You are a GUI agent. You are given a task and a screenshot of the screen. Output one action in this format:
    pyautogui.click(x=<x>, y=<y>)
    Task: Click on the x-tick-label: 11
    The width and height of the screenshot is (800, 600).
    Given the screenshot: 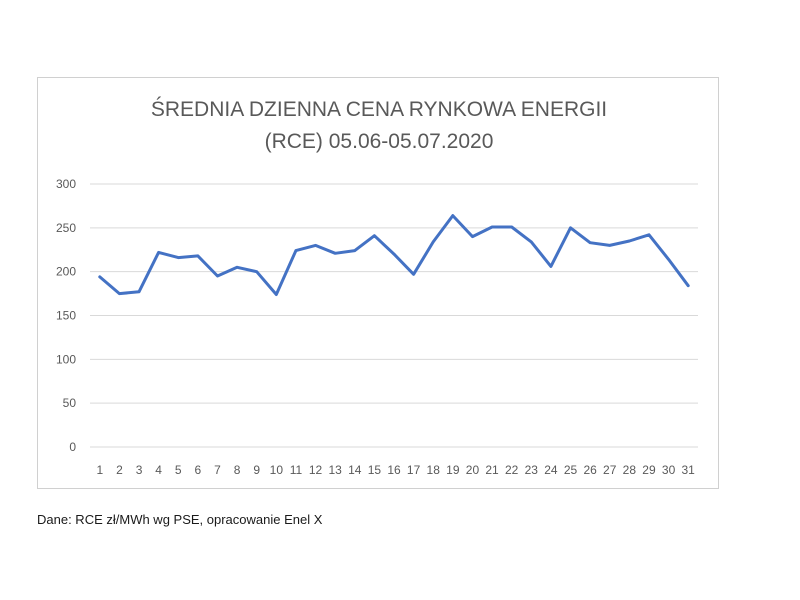 What is the action you would take?
    pyautogui.click(x=296, y=470)
    